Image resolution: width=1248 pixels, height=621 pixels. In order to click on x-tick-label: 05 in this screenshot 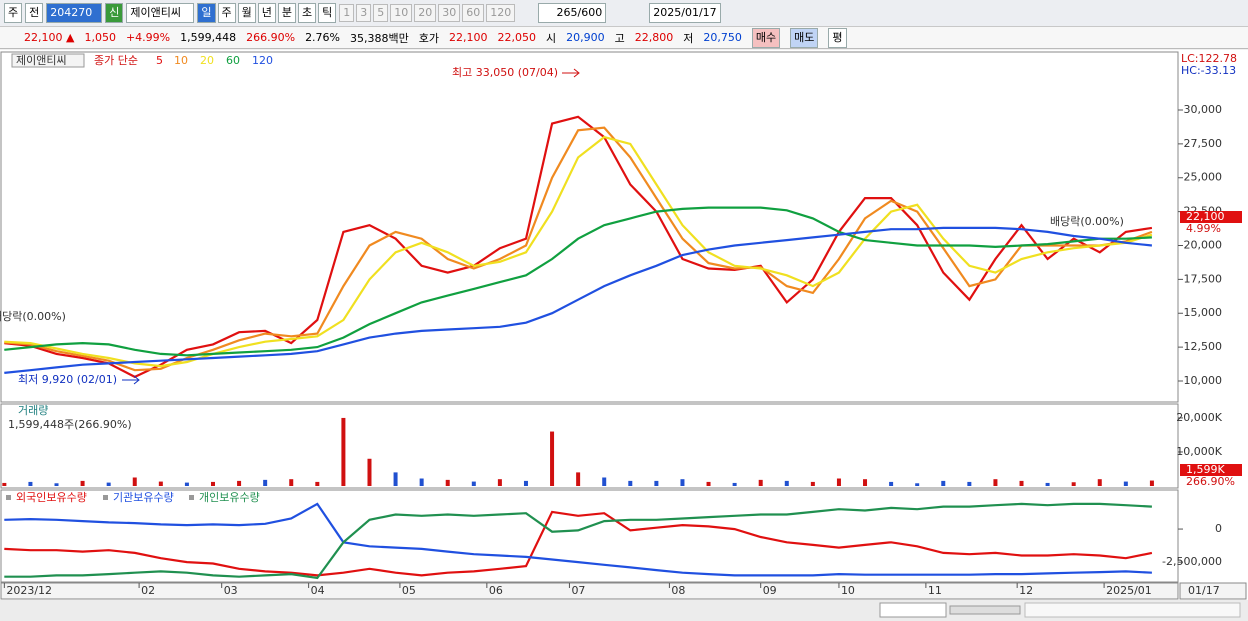, I will do `click(409, 590)`.